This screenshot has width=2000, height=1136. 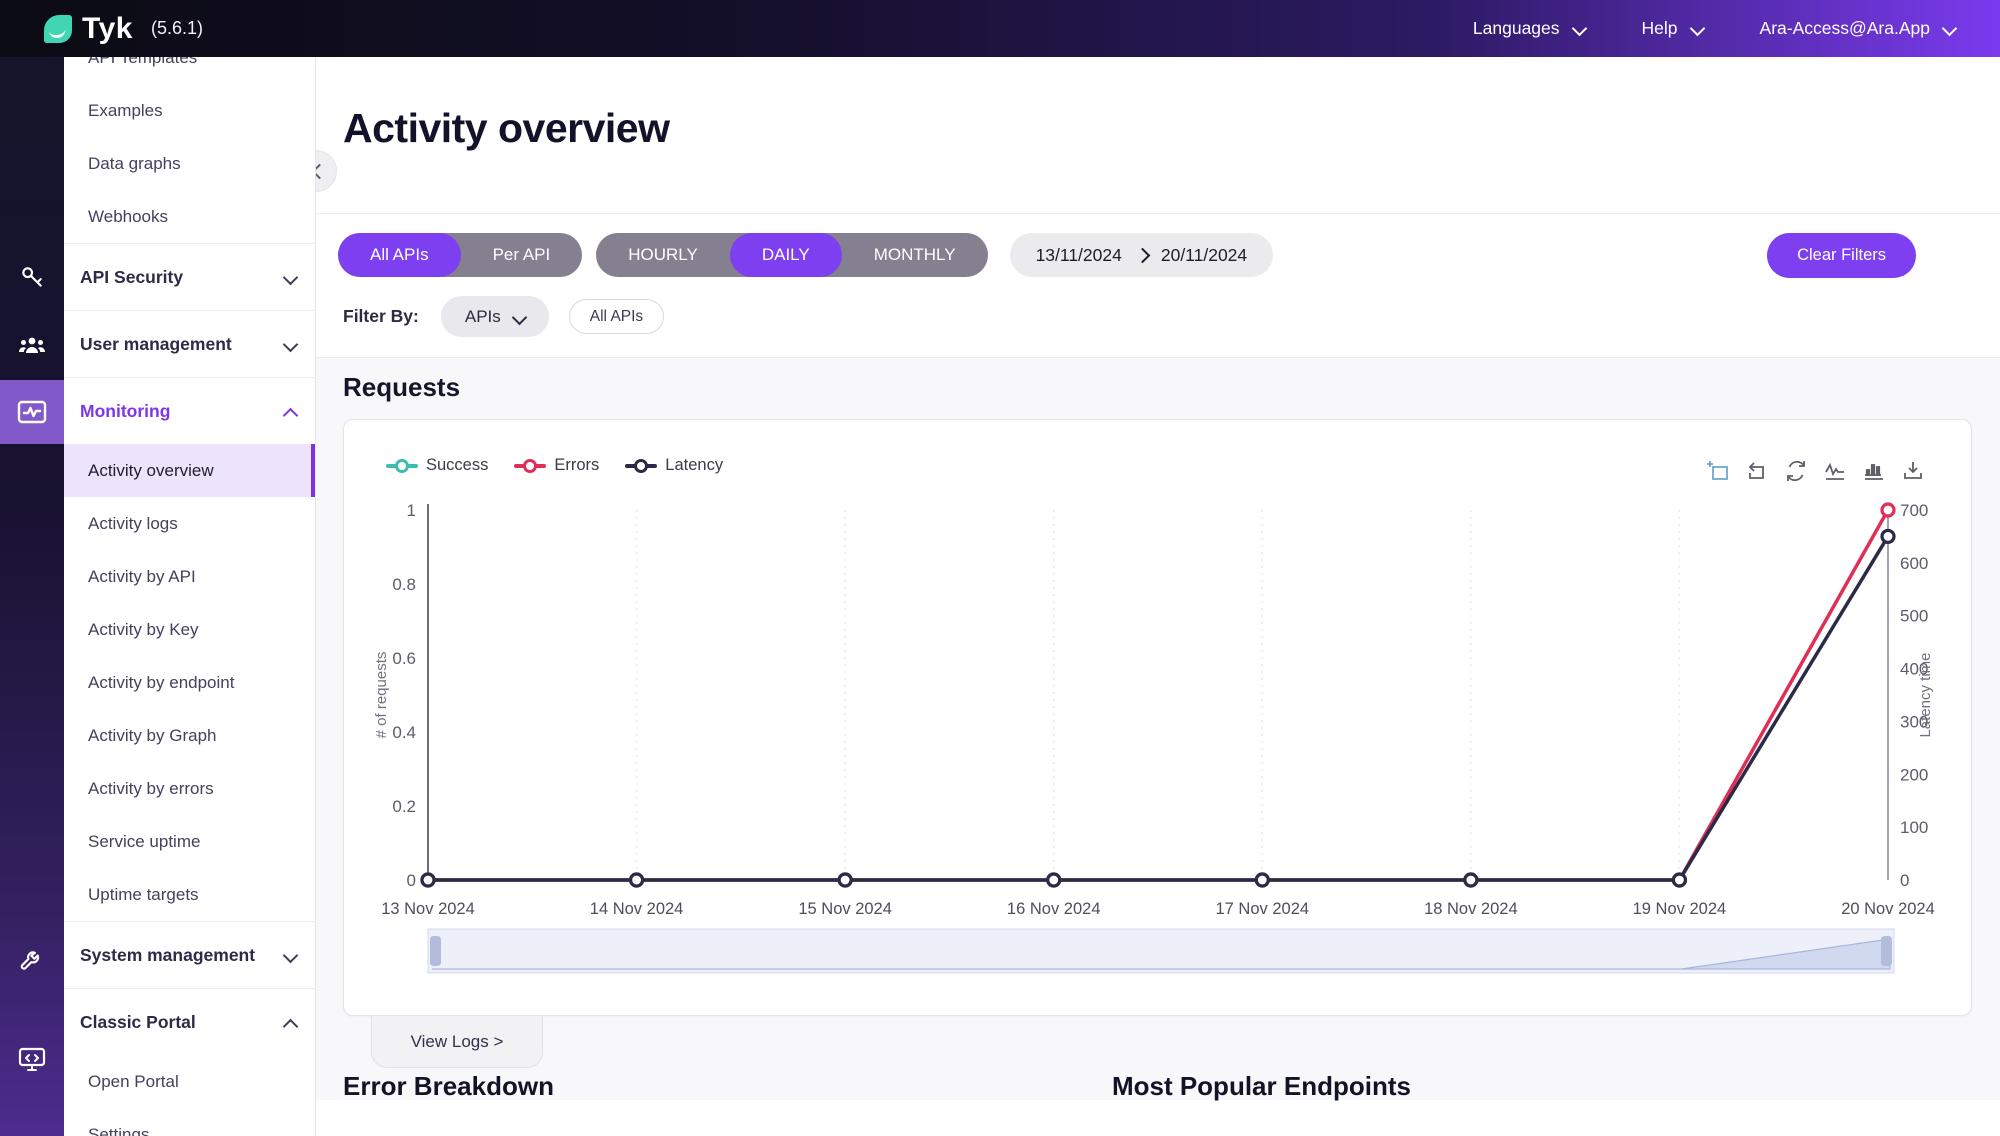 What do you see at coordinates (1204, 254) in the screenshot?
I see `date-to: 20/11/2024` at bounding box center [1204, 254].